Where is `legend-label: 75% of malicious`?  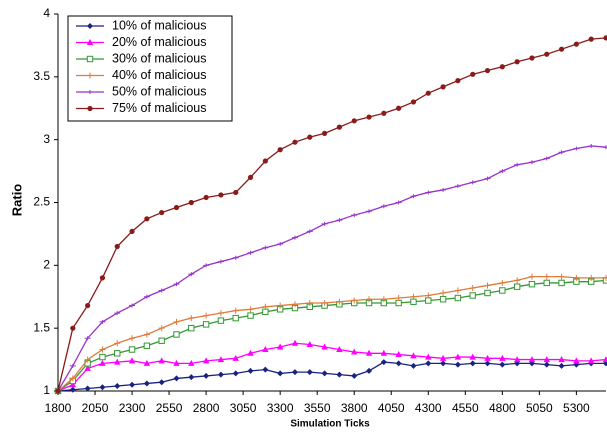
legend-label: 75% of malicious is located at coordinates (159, 108).